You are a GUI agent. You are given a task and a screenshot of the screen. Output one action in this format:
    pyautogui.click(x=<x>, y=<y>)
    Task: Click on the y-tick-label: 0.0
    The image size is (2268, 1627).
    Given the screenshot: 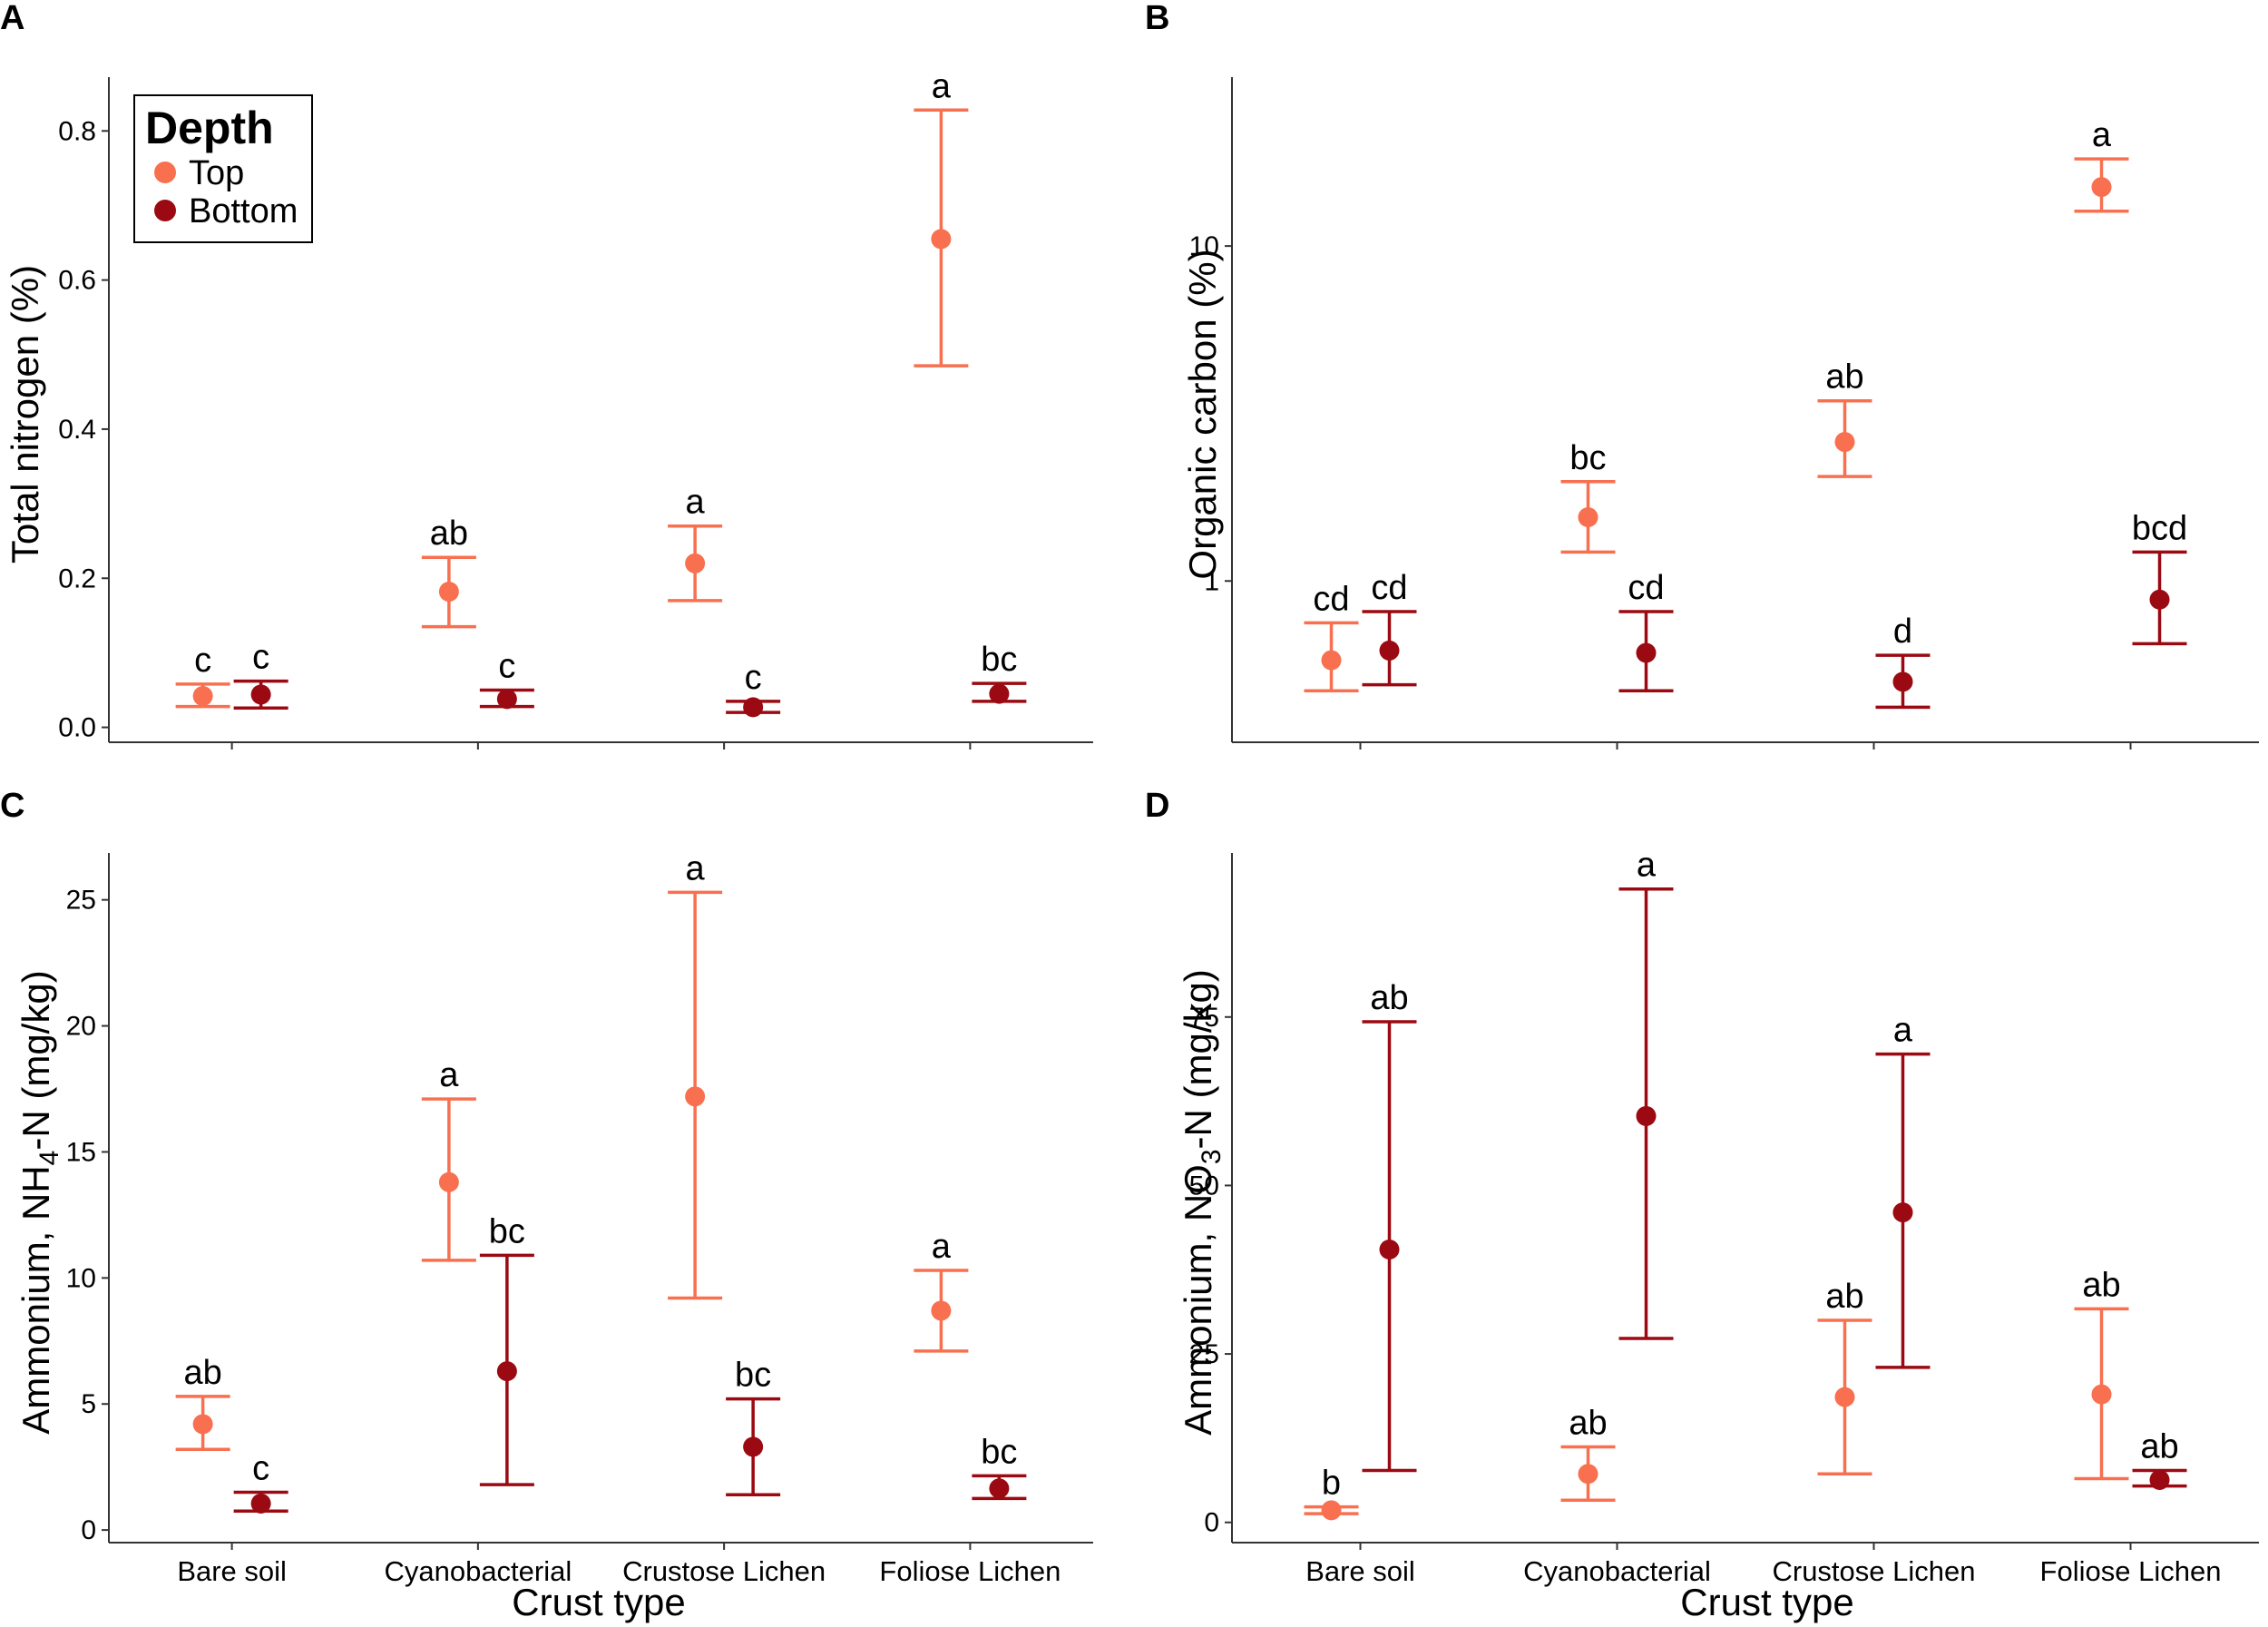 What is the action you would take?
    pyautogui.click(x=77, y=728)
    